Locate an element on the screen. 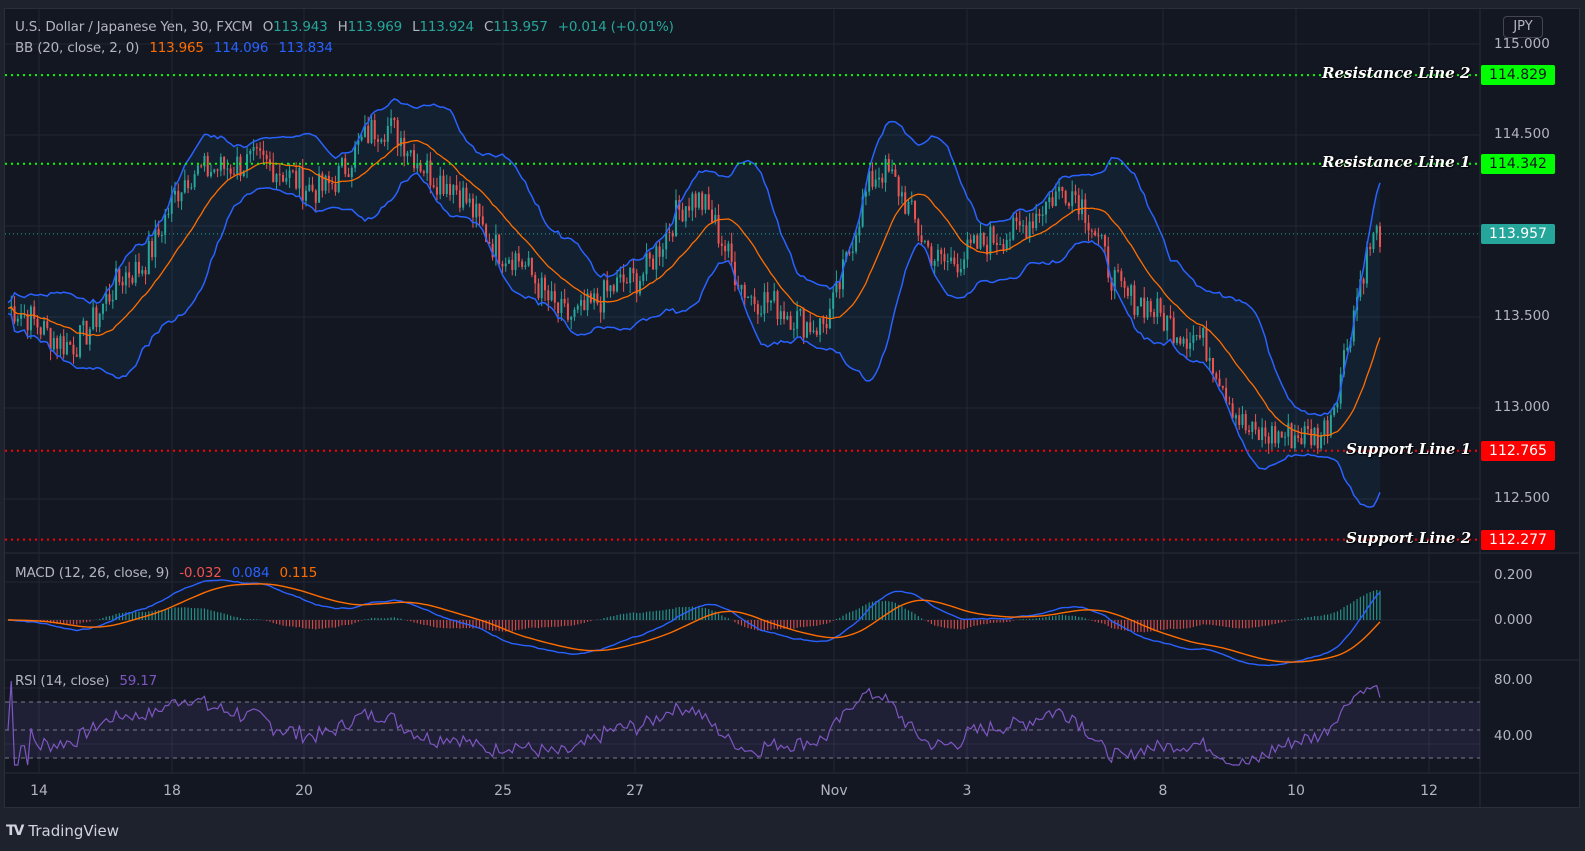 Image resolution: width=1585 pixels, height=851 pixels. bb-label: BB (20, close, 2, 0) is located at coordinates (77, 48).